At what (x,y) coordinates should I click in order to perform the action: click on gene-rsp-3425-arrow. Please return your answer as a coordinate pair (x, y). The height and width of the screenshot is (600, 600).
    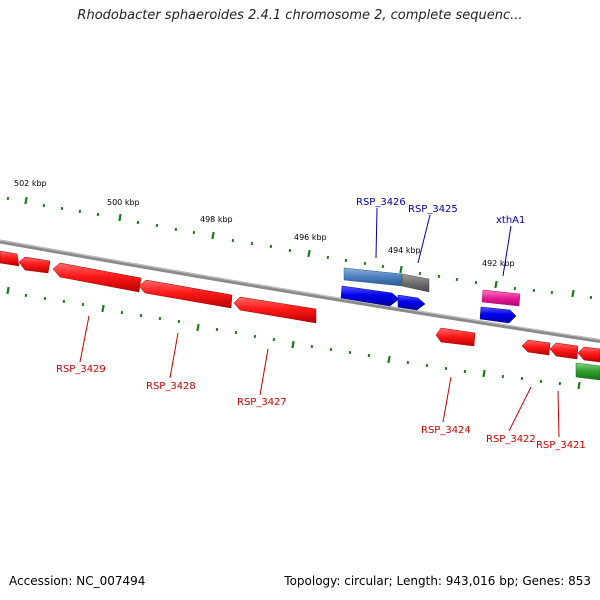
    Looking at the image, I should click on (411, 302).